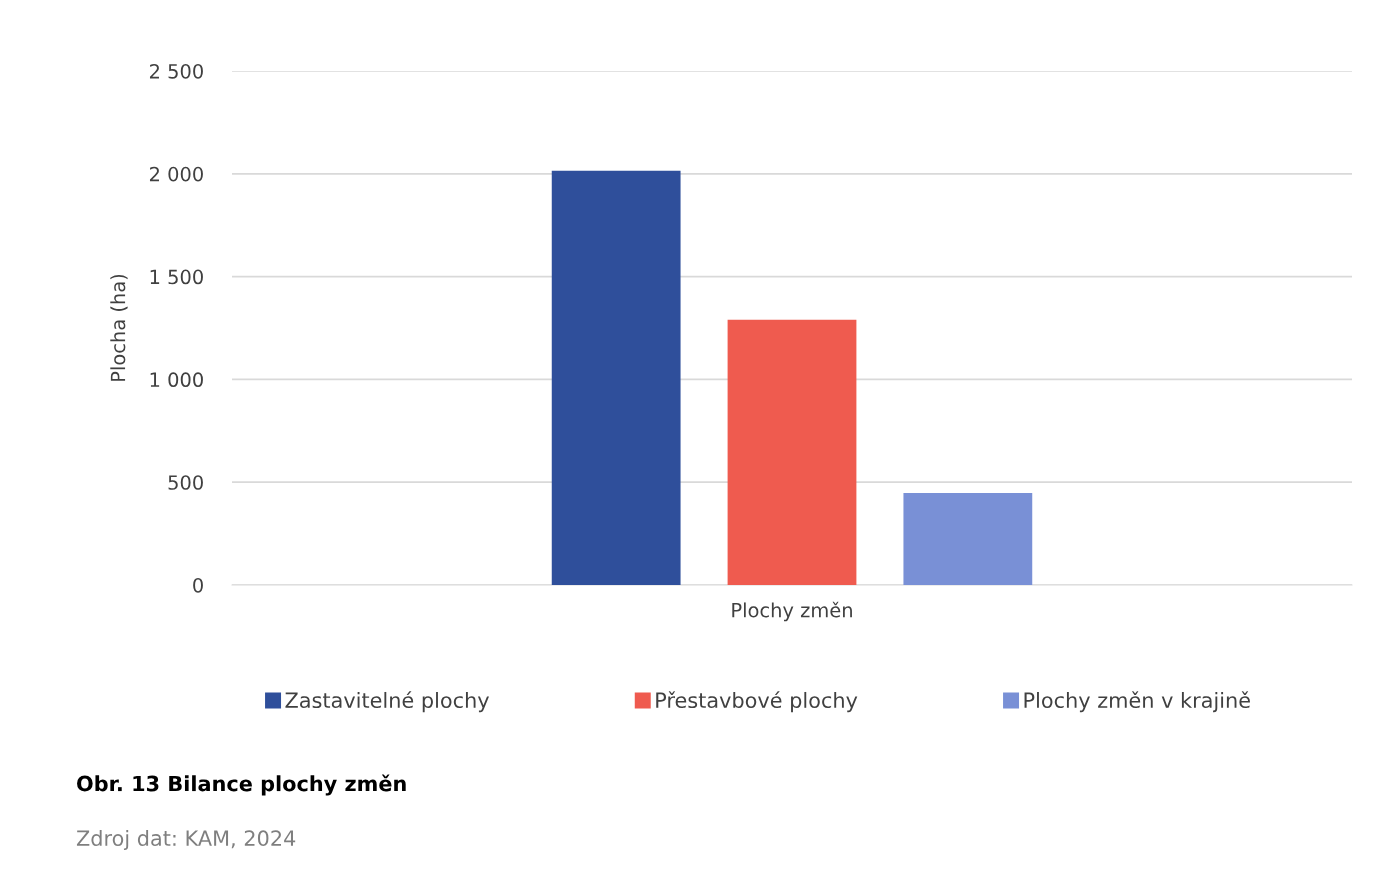 Image resolution: width=1392 pixels, height=894 pixels. What do you see at coordinates (198, 585) in the screenshot?
I see `y-tick-label: 0` at bounding box center [198, 585].